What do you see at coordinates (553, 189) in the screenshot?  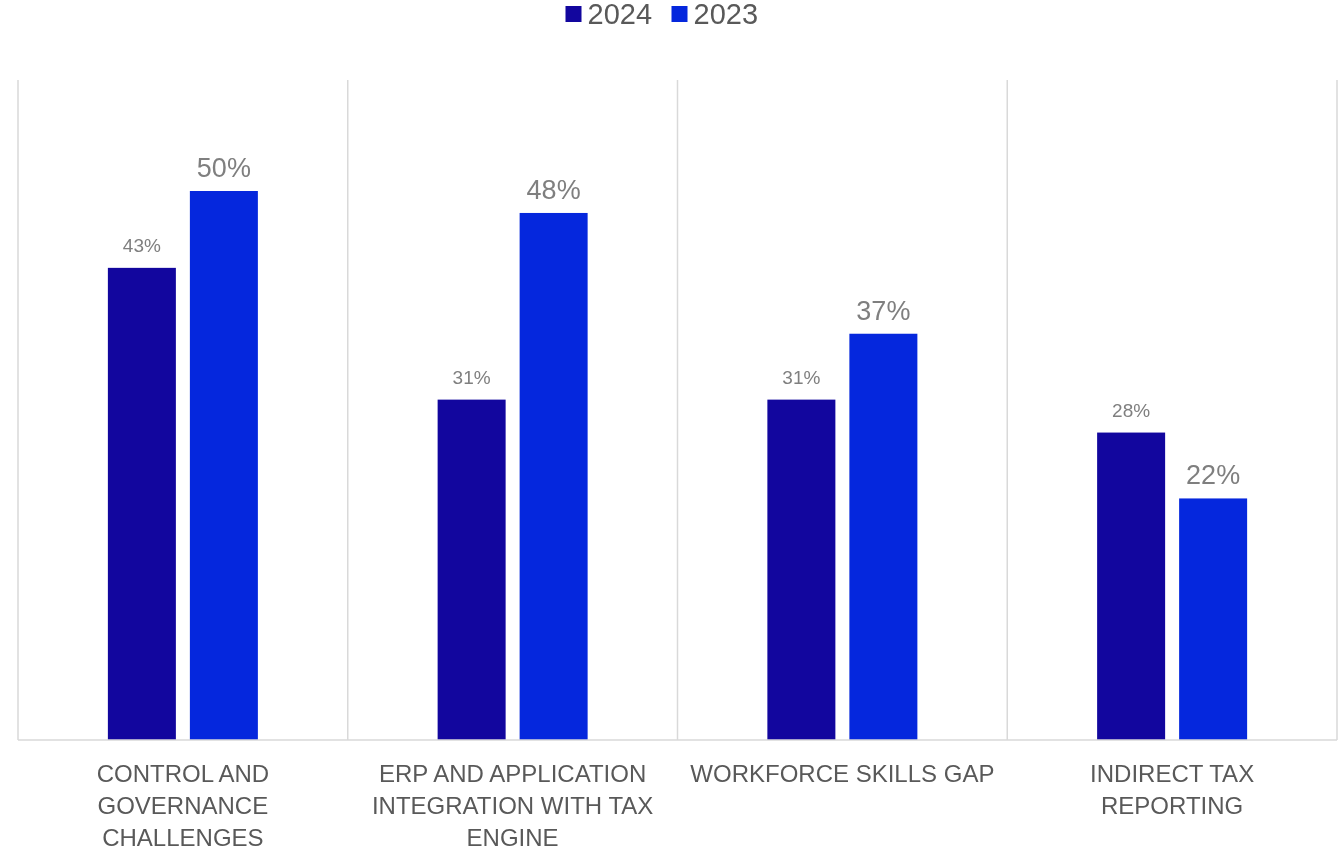 I see `data-label: 48%` at bounding box center [553, 189].